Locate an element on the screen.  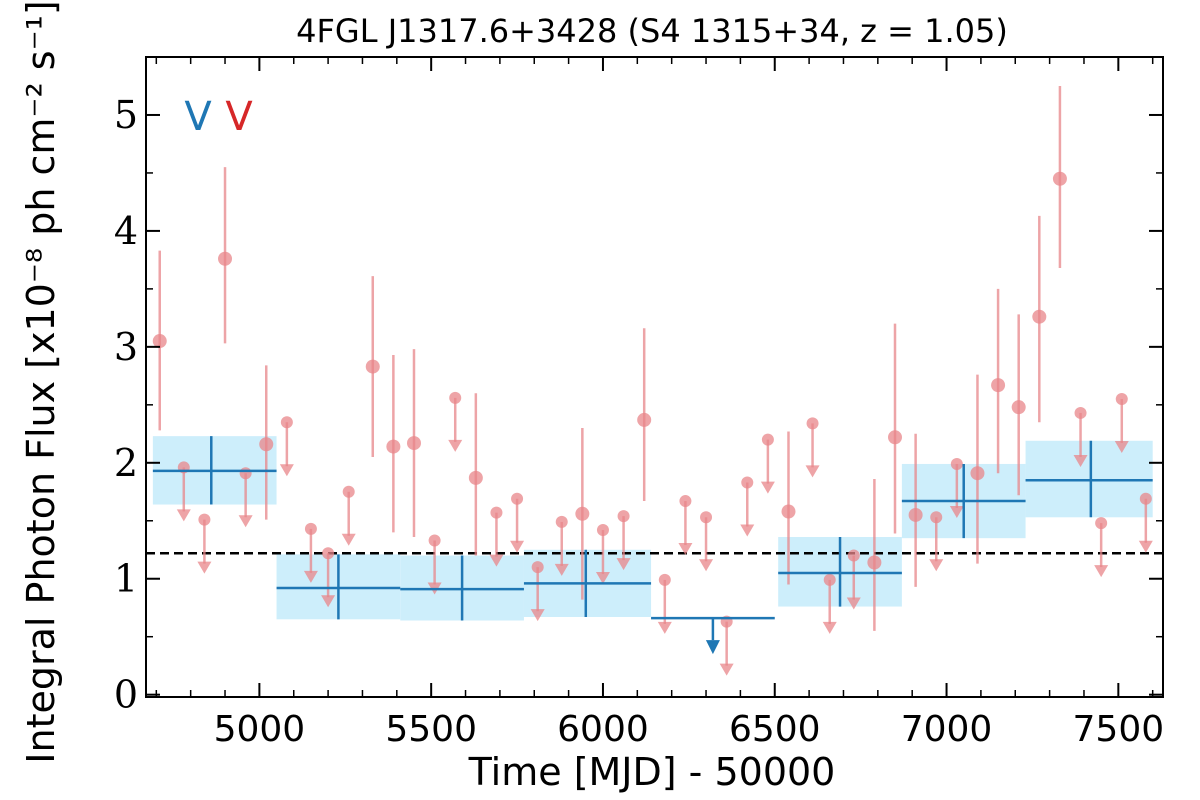
y-tick-label: 2 is located at coordinates (126, 463).